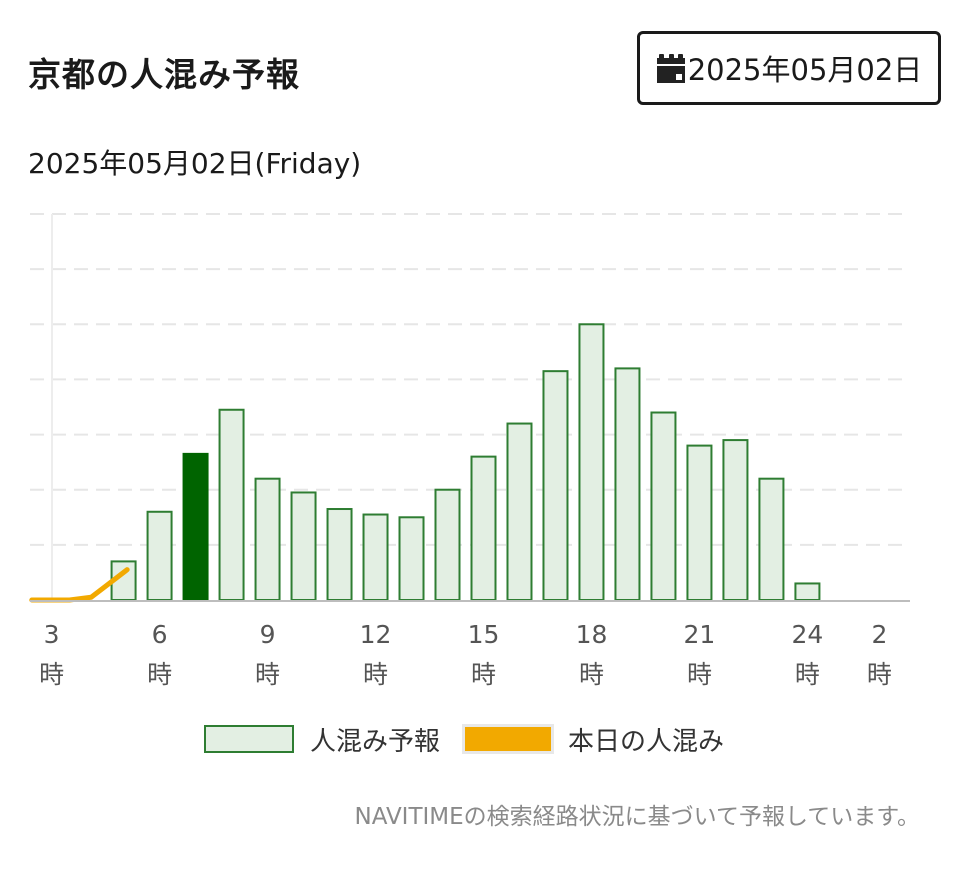  What do you see at coordinates (700, 634) in the screenshot?
I see `x-tick-label: 21` at bounding box center [700, 634].